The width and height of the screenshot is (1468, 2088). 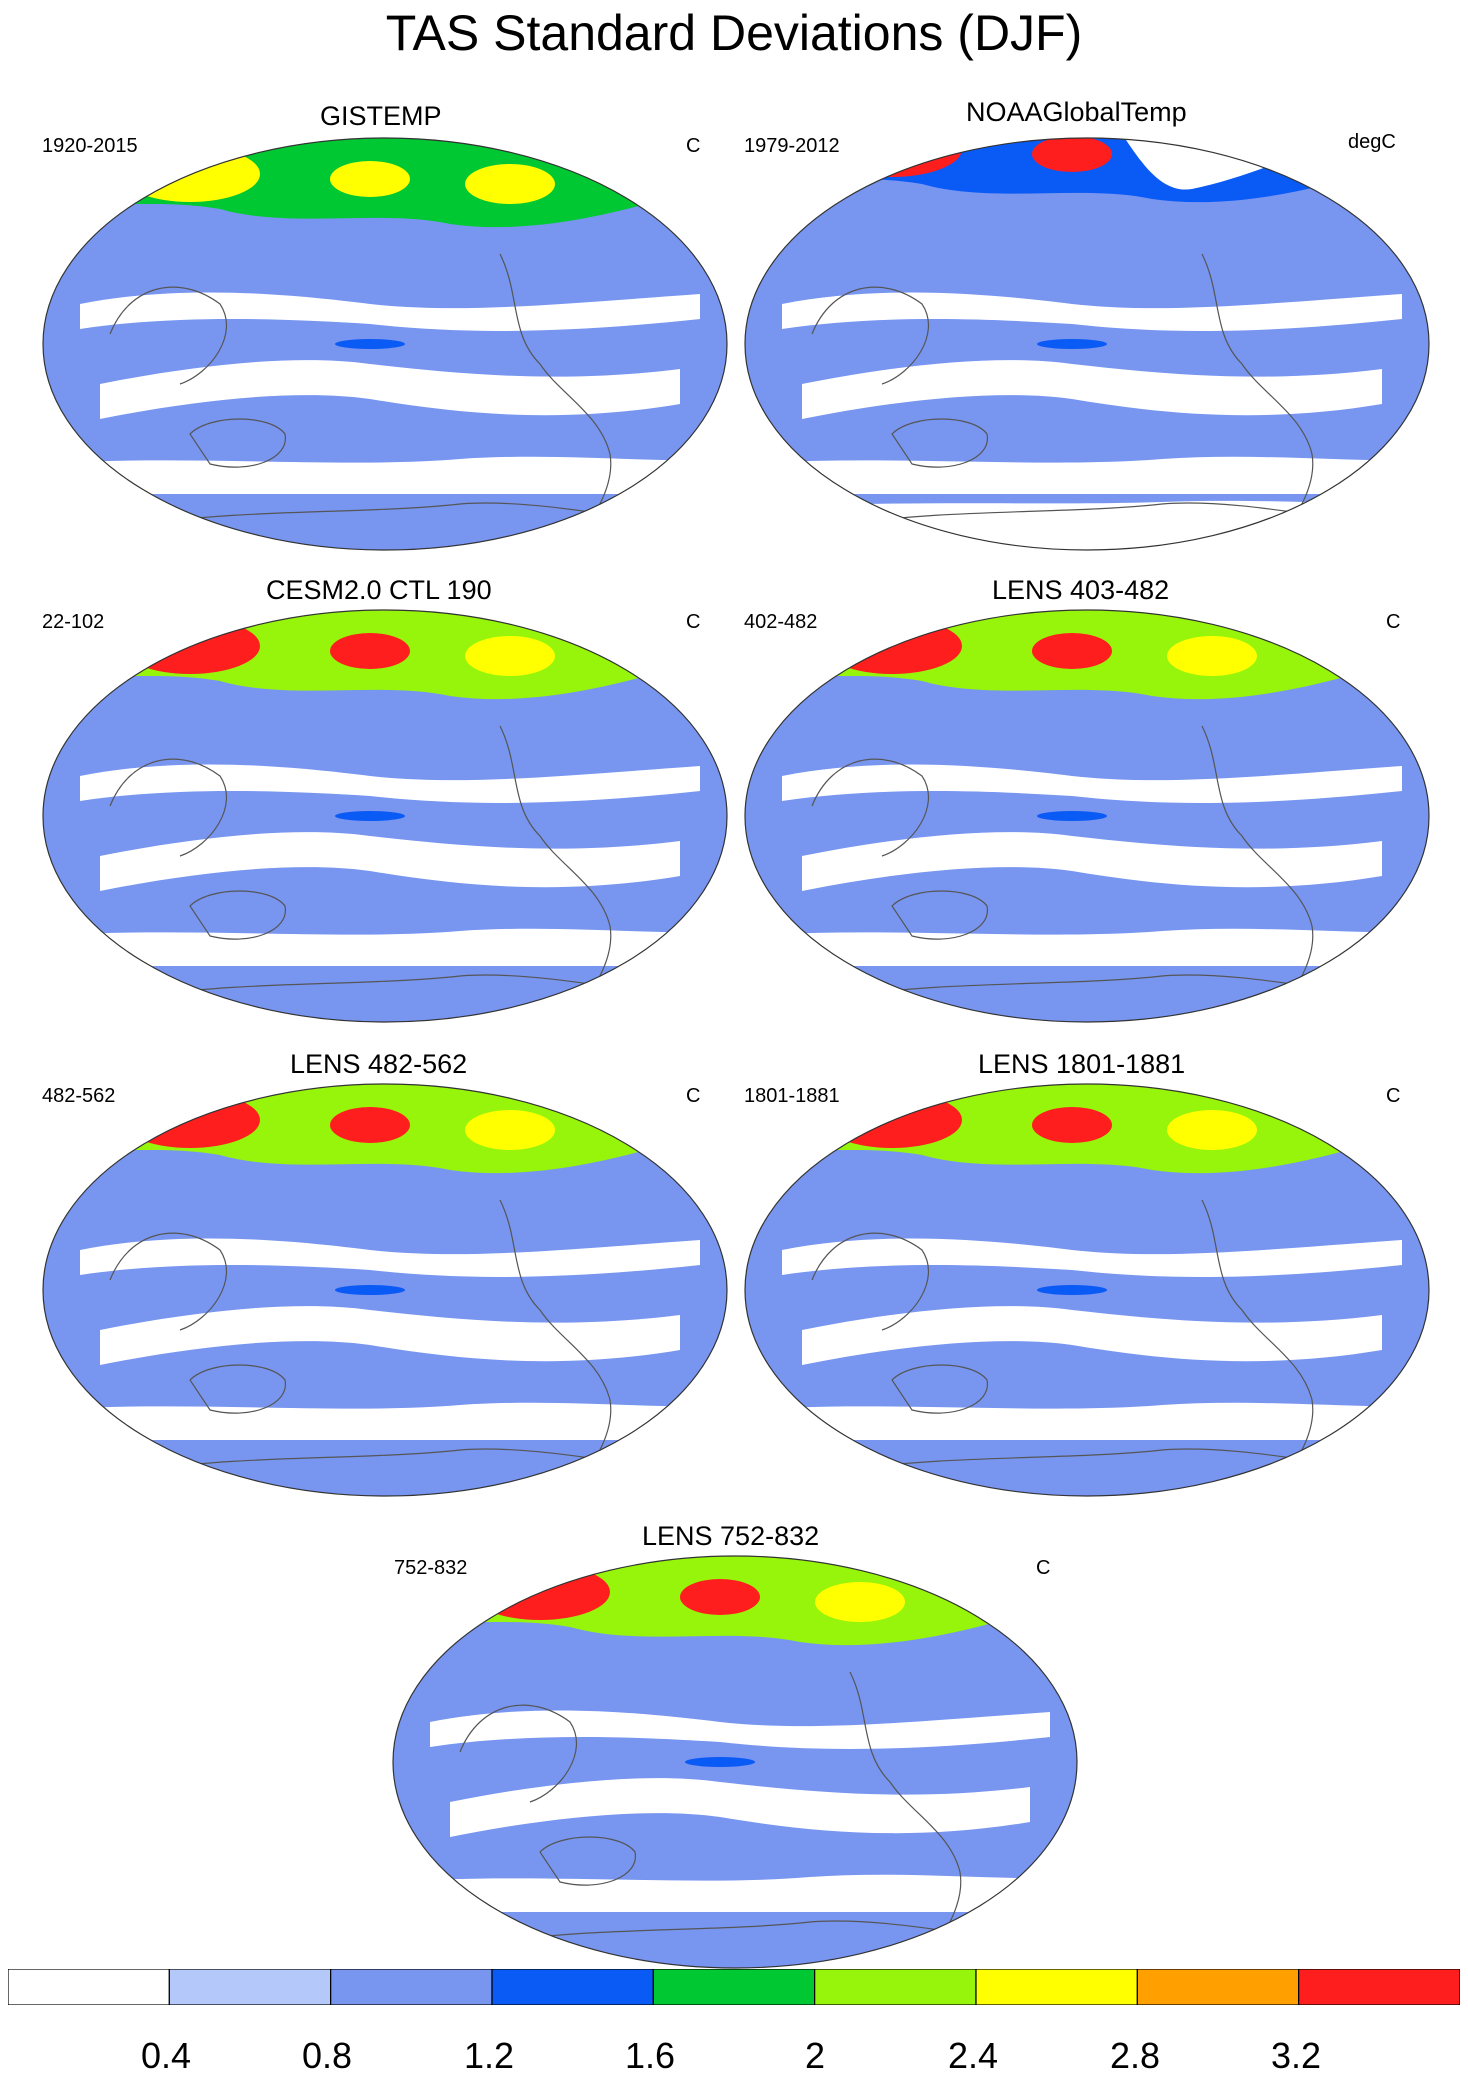 I want to click on map-panel-gistemp, so click(x=385, y=344).